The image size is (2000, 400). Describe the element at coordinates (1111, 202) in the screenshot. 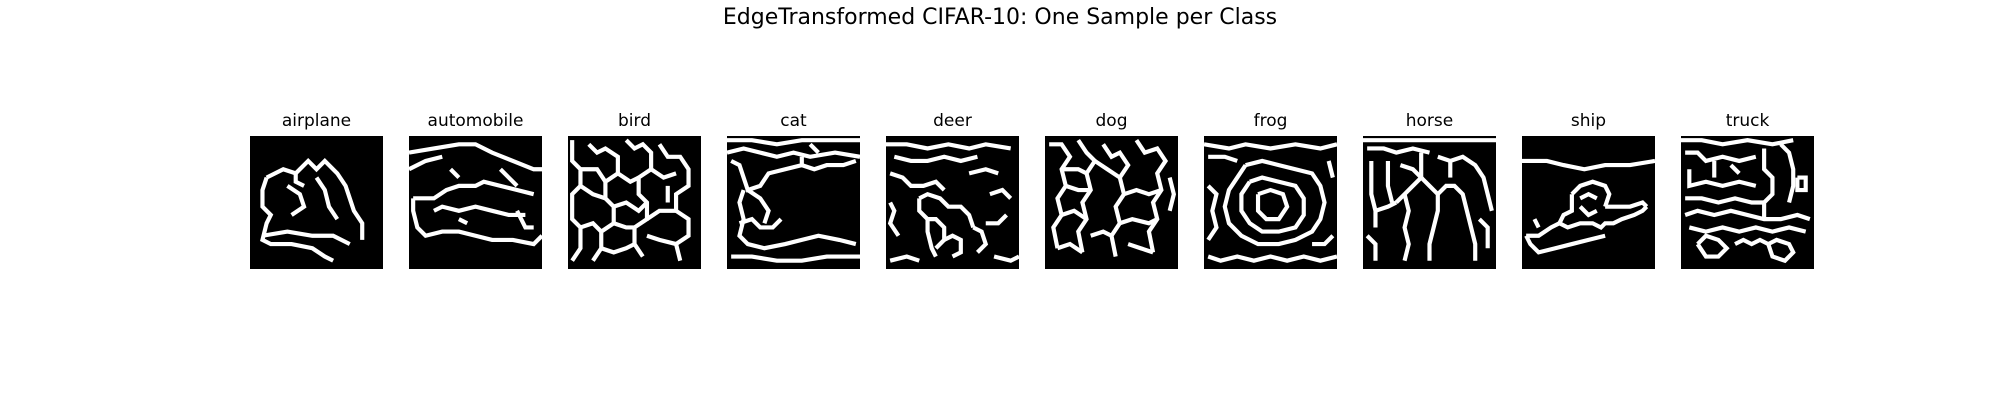

I see `edge-image-dog` at that location.